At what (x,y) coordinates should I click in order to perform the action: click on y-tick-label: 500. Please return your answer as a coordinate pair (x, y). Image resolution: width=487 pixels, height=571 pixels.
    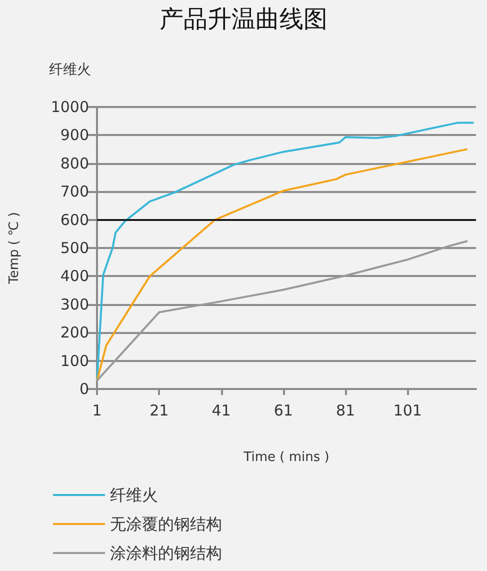
    Looking at the image, I should click on (74, 248).